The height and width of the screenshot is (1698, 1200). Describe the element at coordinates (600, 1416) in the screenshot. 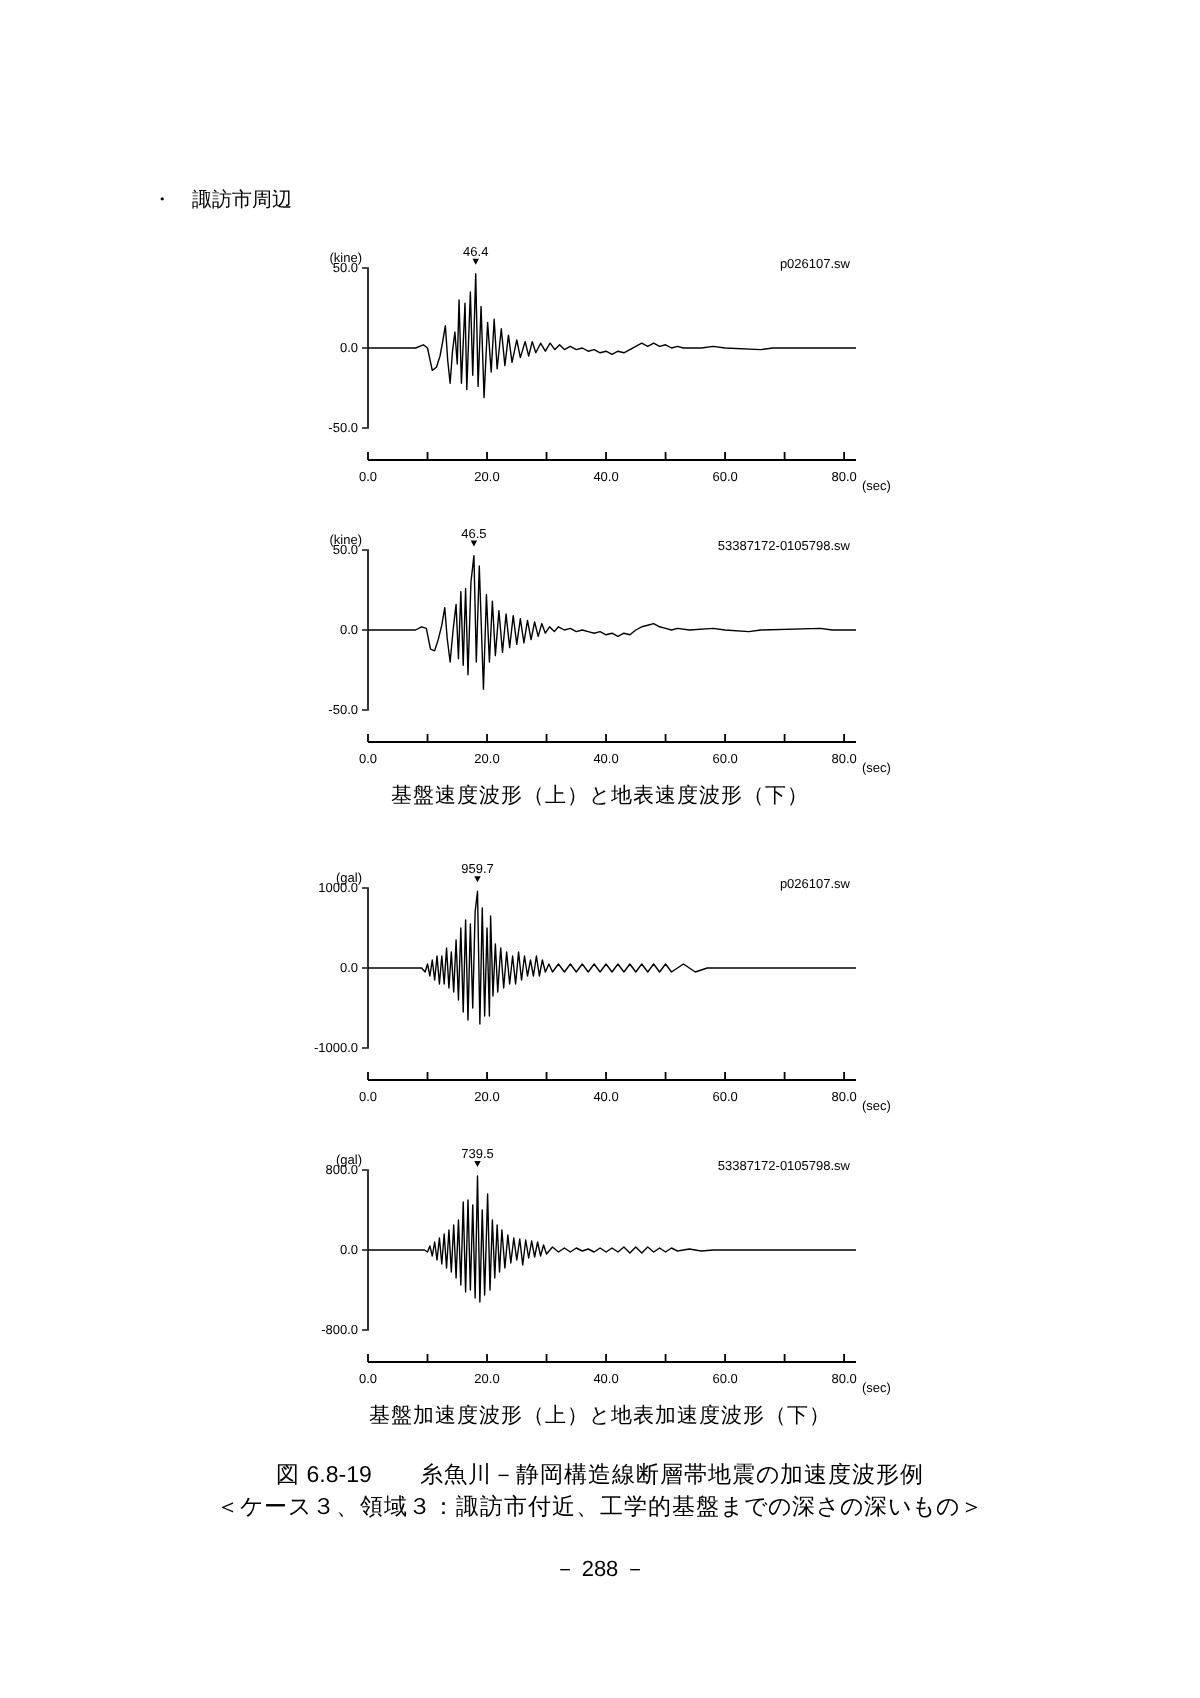

I see `text: 基盤加速度波形（上）と地表加速度波形（下）` at that location.